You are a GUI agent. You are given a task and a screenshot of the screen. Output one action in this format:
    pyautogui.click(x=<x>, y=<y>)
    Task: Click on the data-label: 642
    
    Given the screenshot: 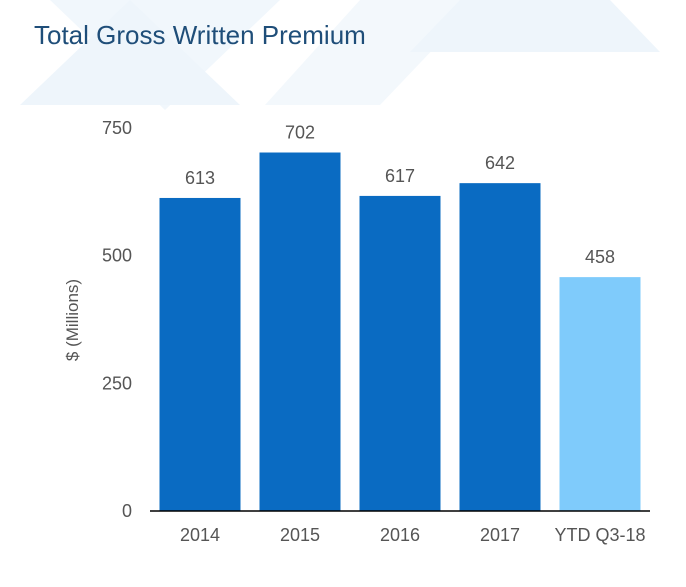 What is the action you would take?
    pyautogui.click(x=500, y=163)
    